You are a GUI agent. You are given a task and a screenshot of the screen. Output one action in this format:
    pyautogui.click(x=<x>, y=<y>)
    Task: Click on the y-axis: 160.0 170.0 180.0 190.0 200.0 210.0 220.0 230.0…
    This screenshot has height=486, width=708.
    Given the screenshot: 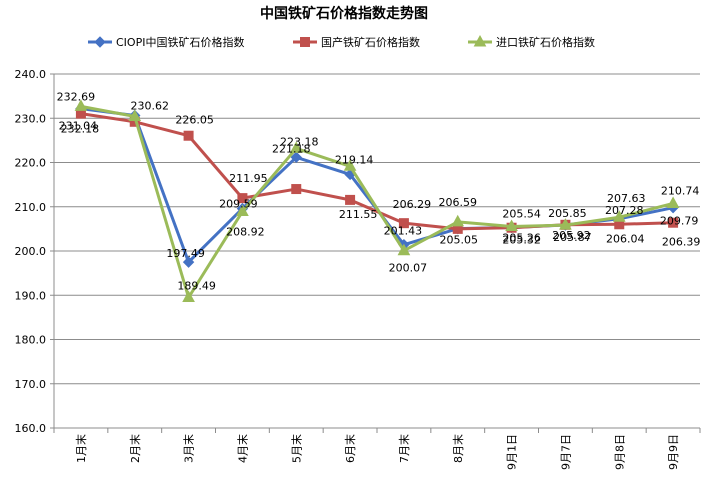 What is the action you would take?
    pyautogui.click(x=35, y=251)
    